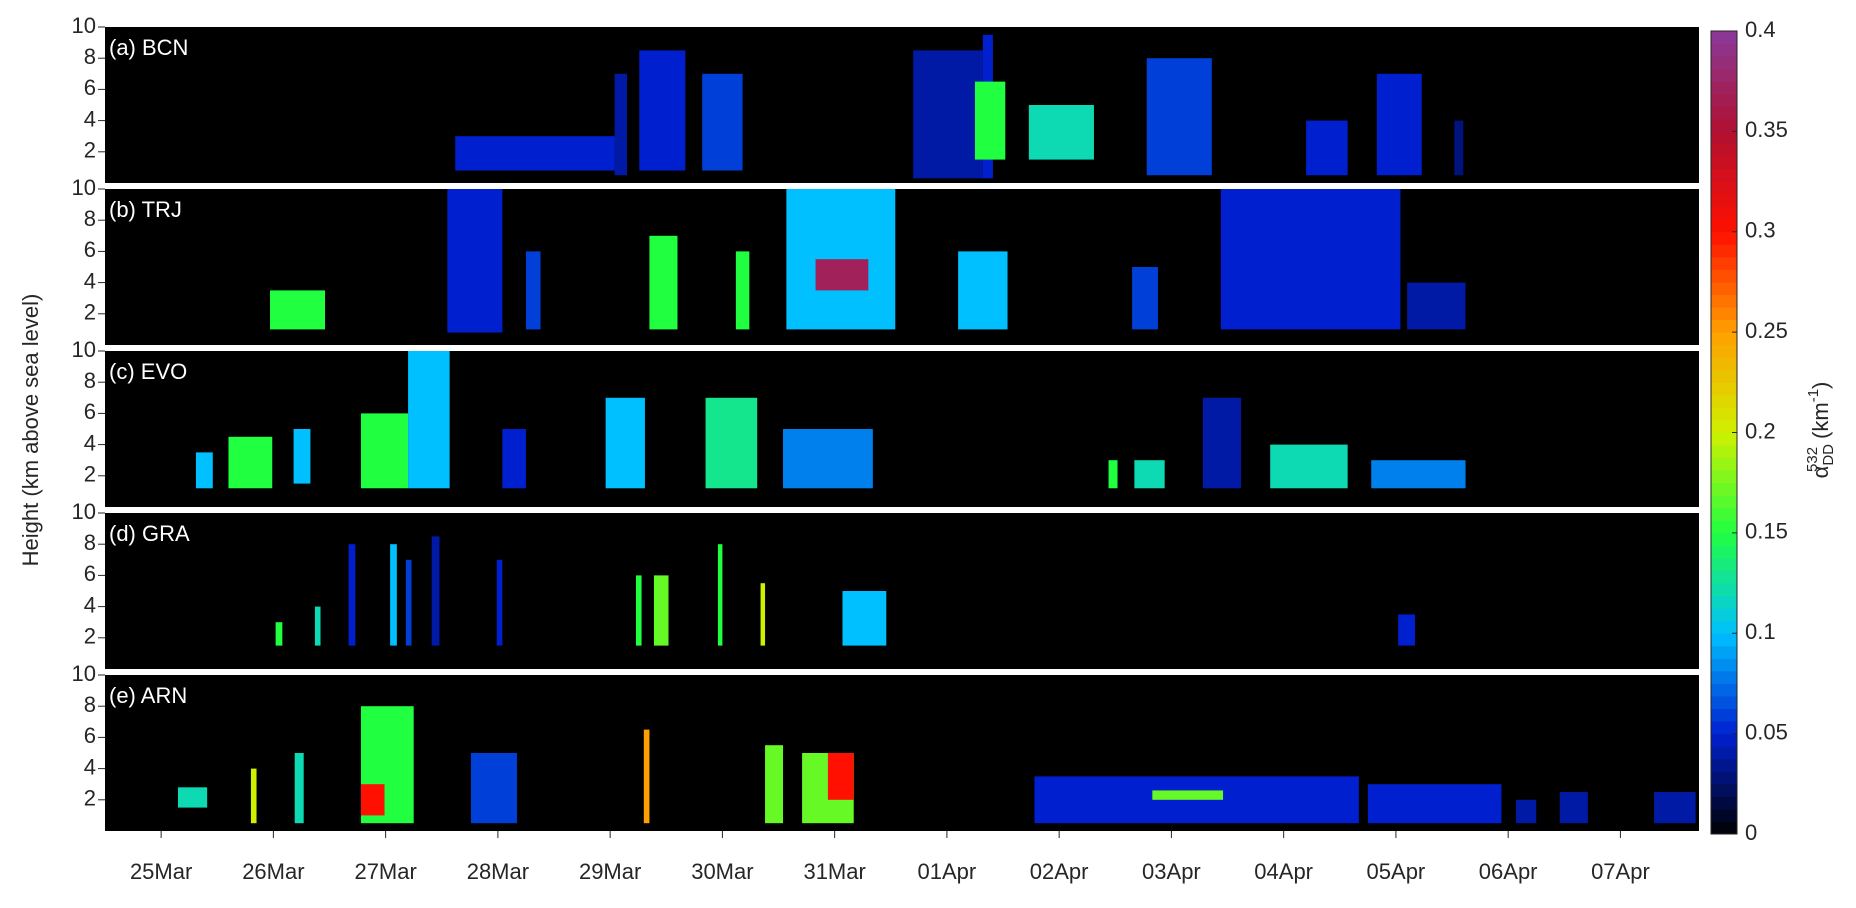 Image resolution: width=1856 pixels, height=908 pixels. I want to click on colorbar-tick-label: 0.2, so click(1760, 430).